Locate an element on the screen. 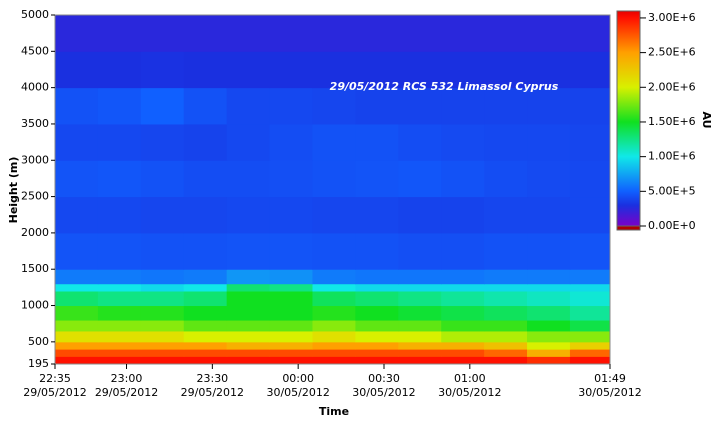  x-tick-label: 22:35 is located at coordinates (55, 378).